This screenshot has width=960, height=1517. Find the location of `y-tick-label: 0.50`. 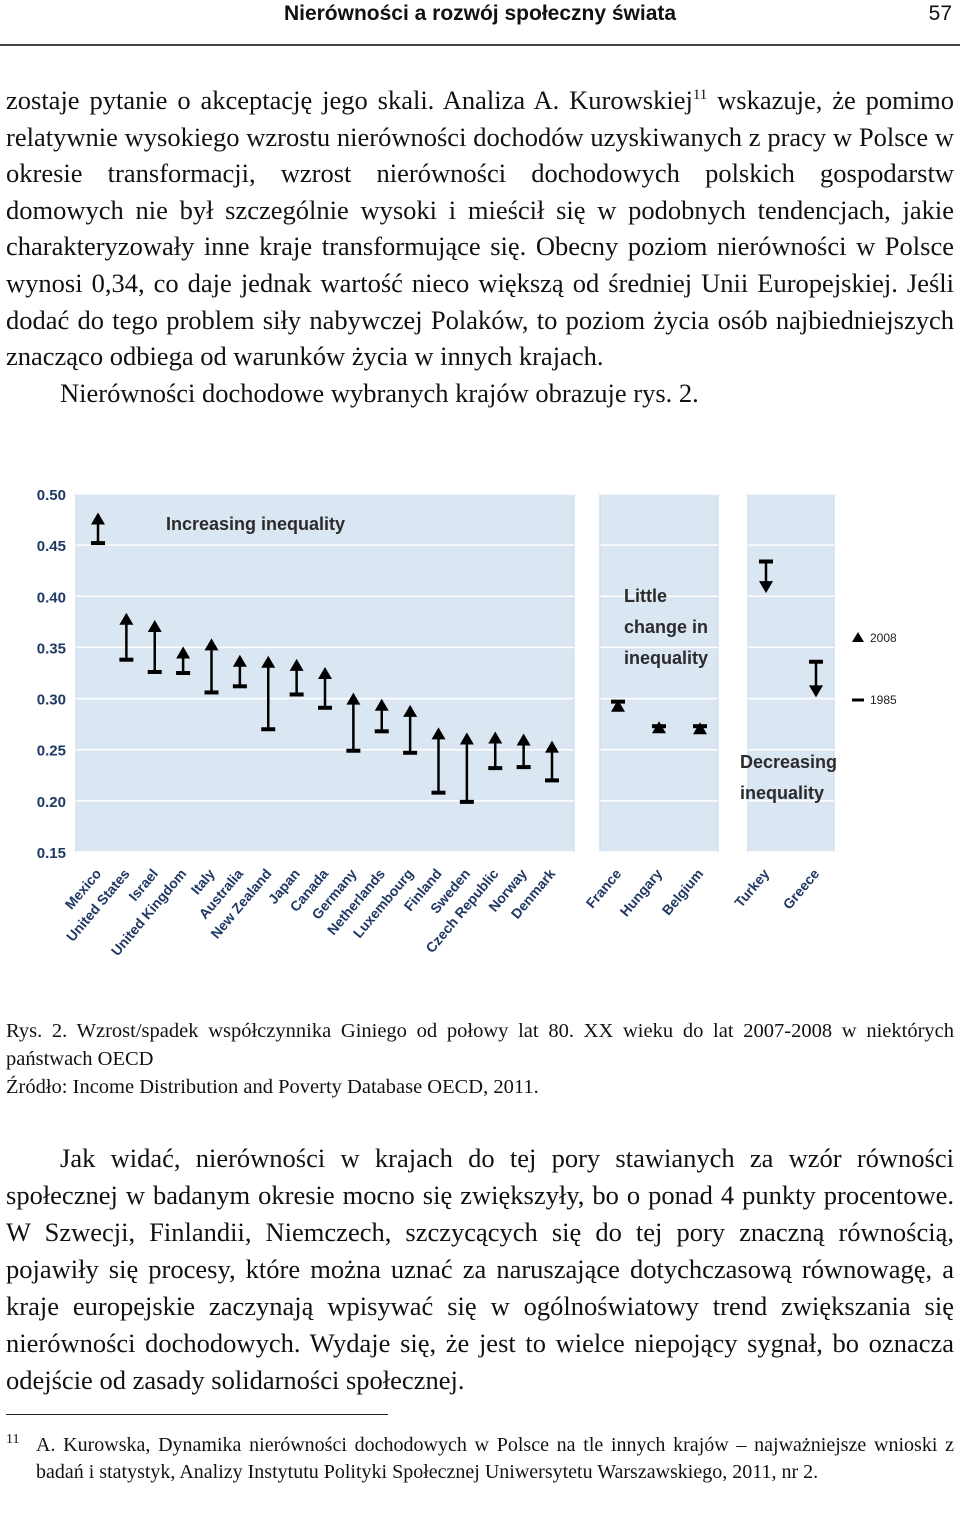

y-tick-label: 0.50 is located at coordinates (51, 495).